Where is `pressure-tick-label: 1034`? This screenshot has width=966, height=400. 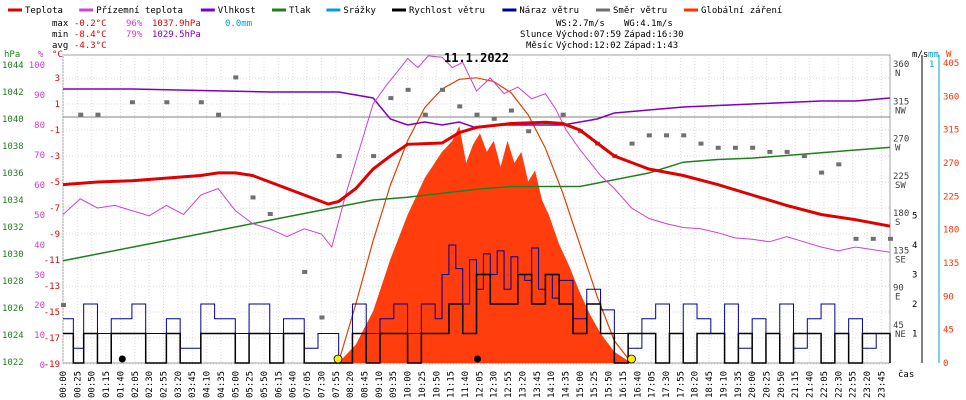
pressure-tick-label: 1034 is located at coordinates (13, 201).